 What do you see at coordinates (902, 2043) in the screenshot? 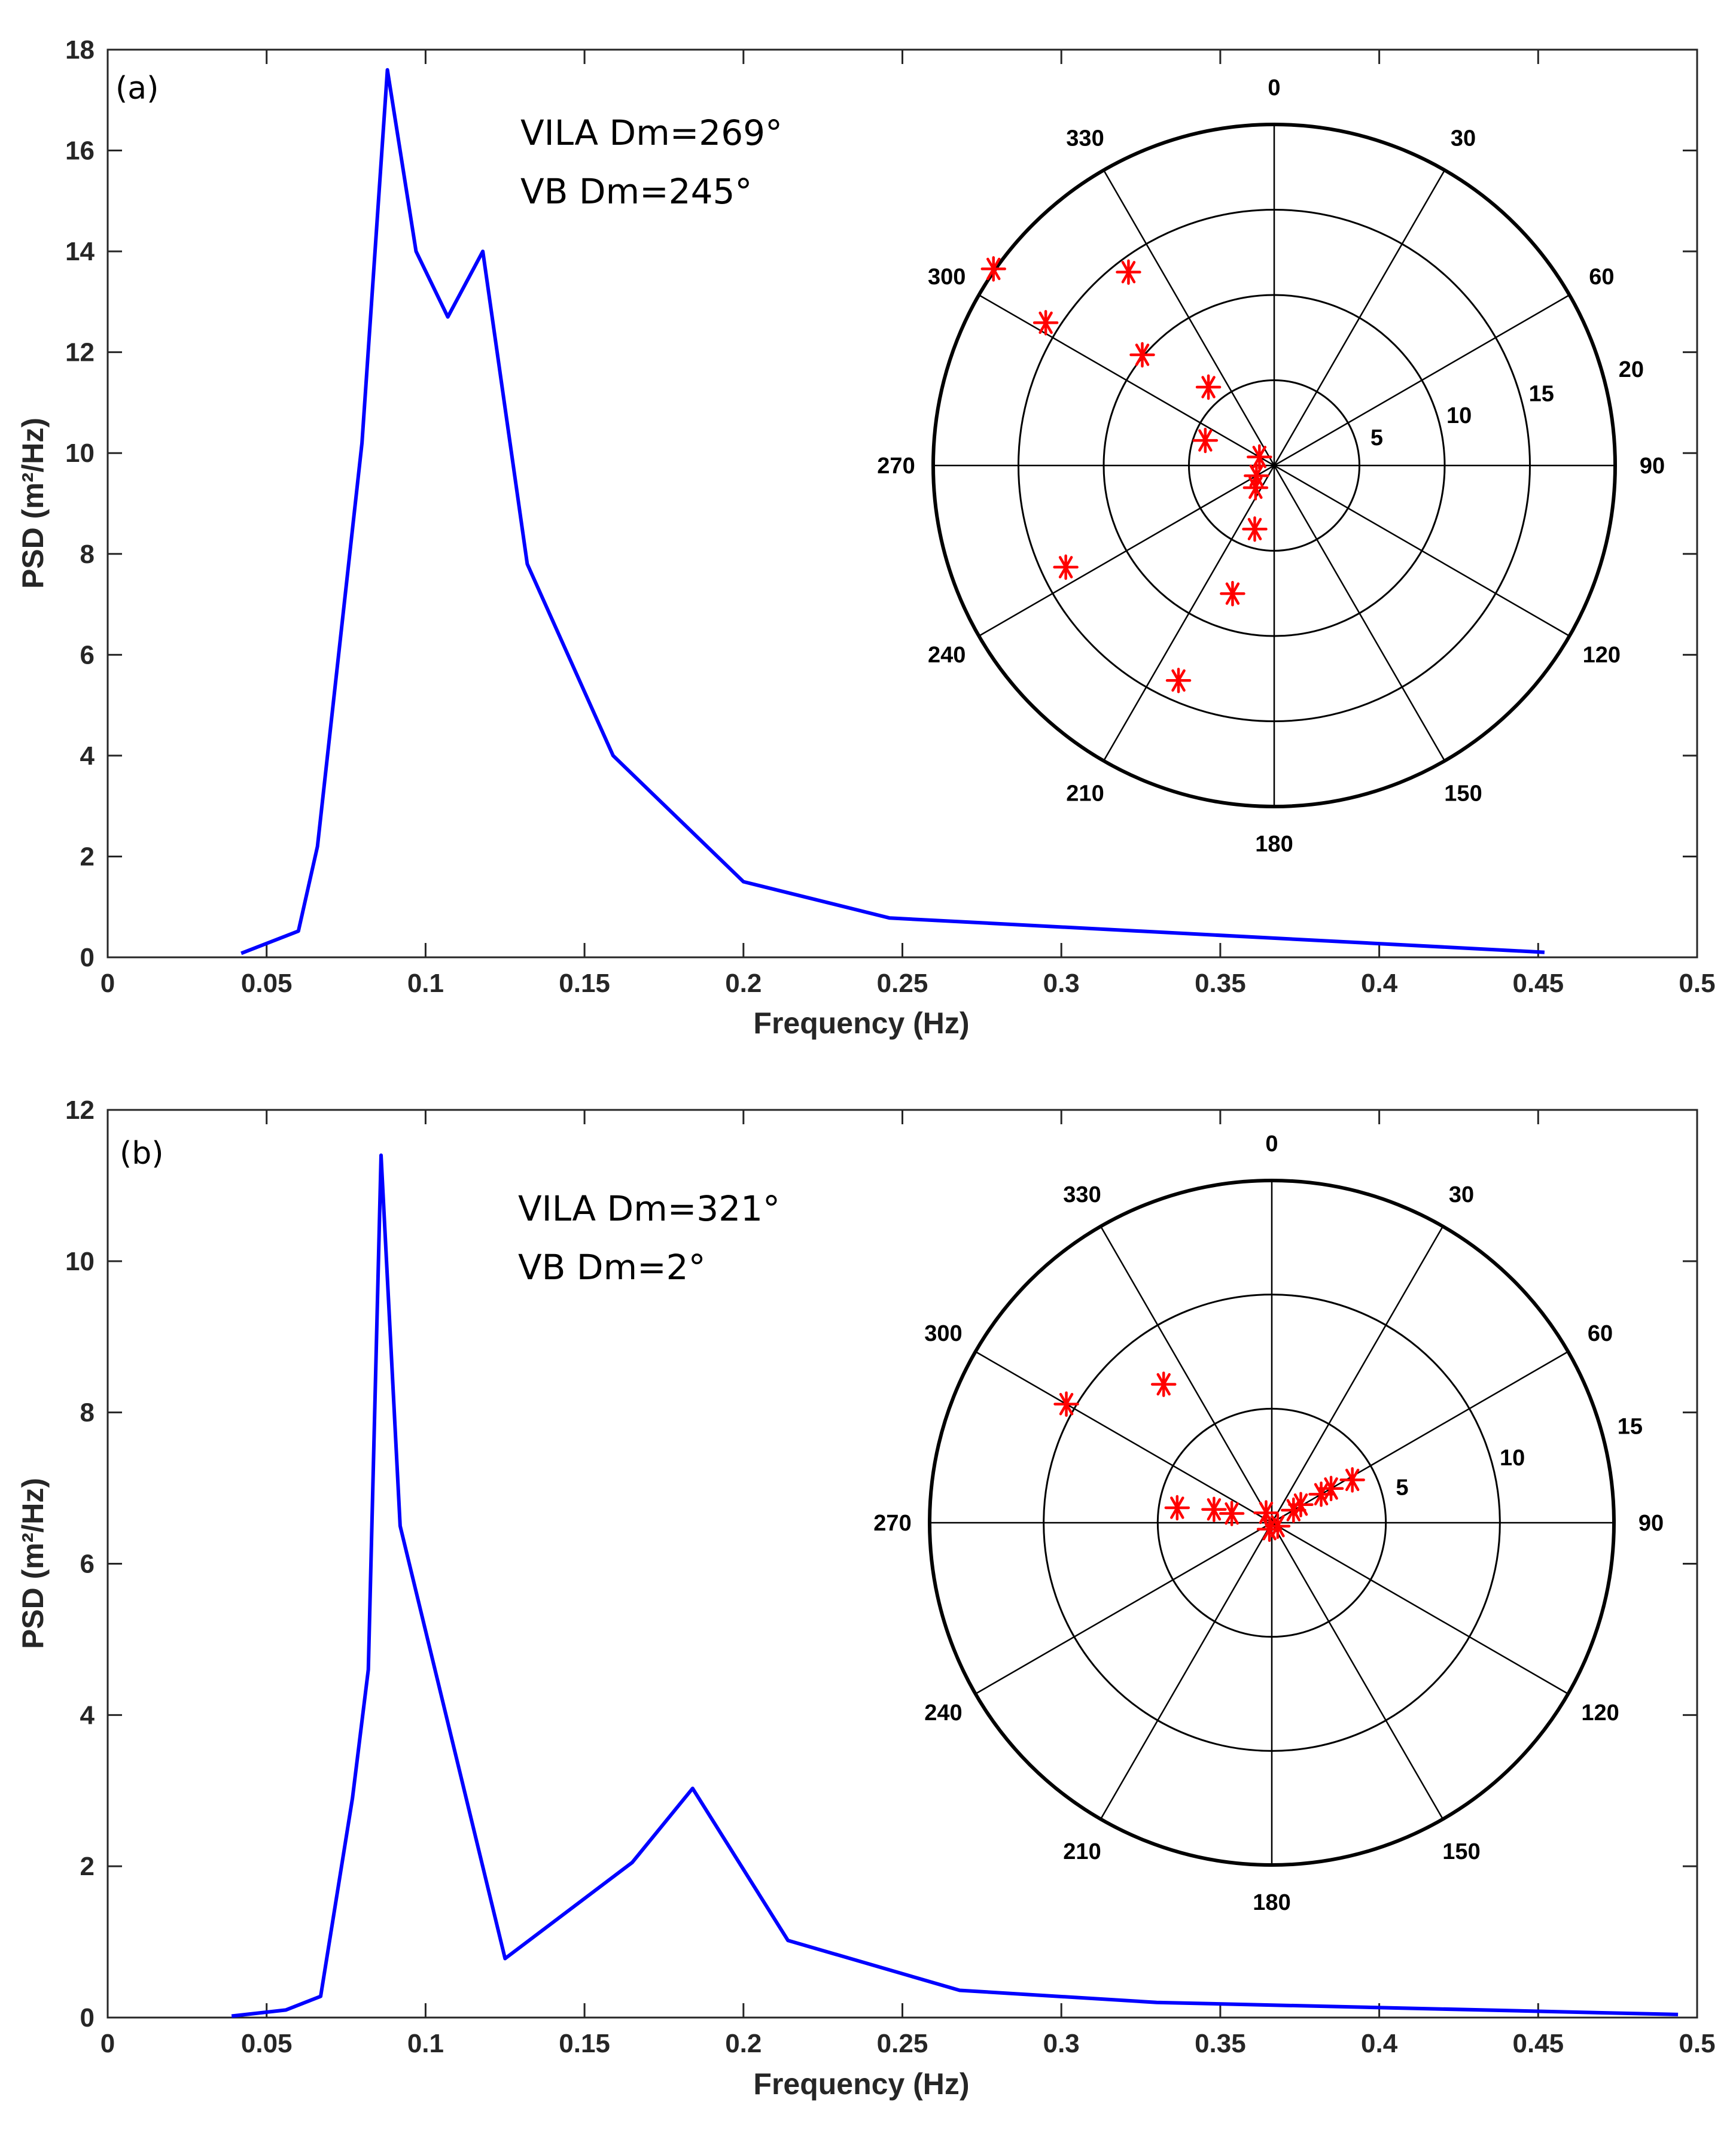
I see `x-tick-label: 0.25` at bounding box center [902, 2043].